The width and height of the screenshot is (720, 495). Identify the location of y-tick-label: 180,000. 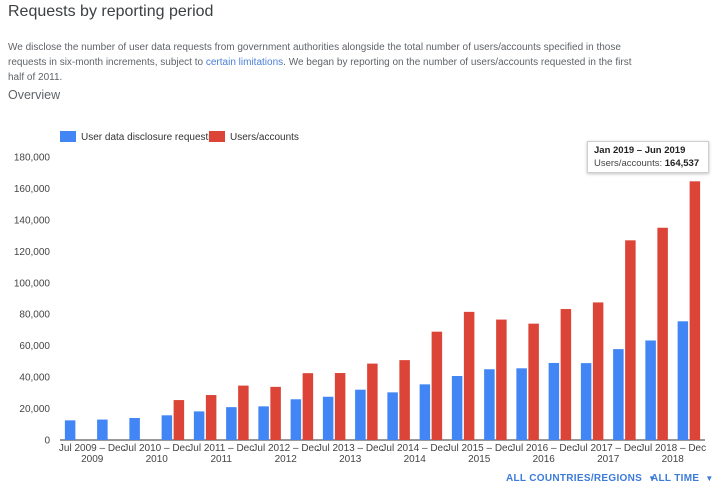
(32, 158).